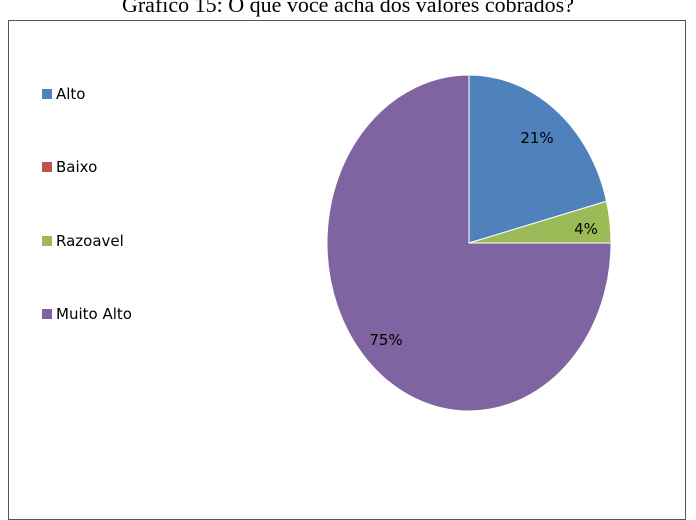 The width and height of the screenshot is (696, 520). I want to click on legend-swatch-alto, so click(47, 94).